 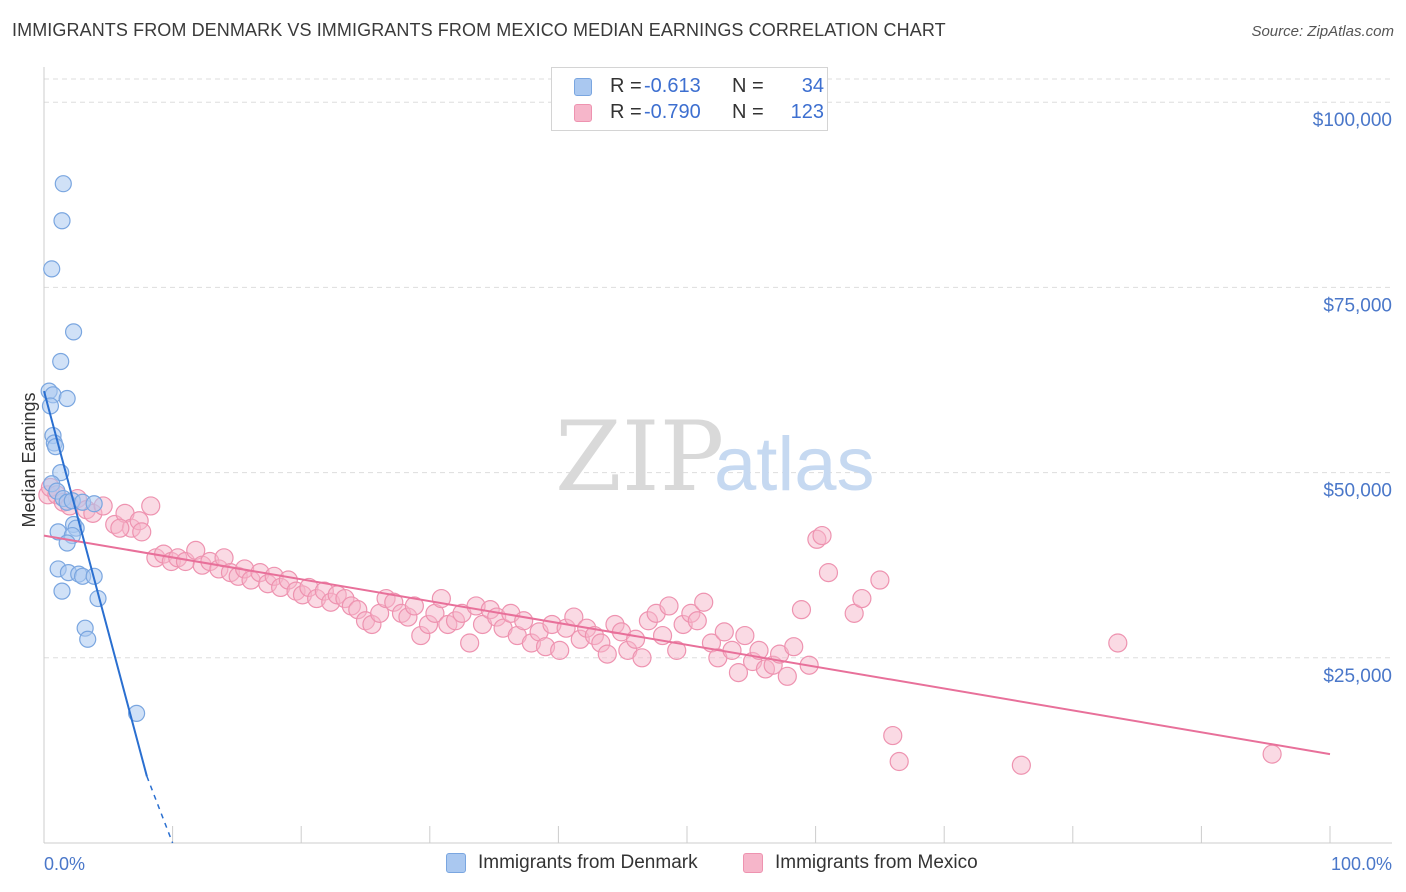 I want to click on legend-label-denmark: Immigrants from Denmark, so click(x=588, y=862).